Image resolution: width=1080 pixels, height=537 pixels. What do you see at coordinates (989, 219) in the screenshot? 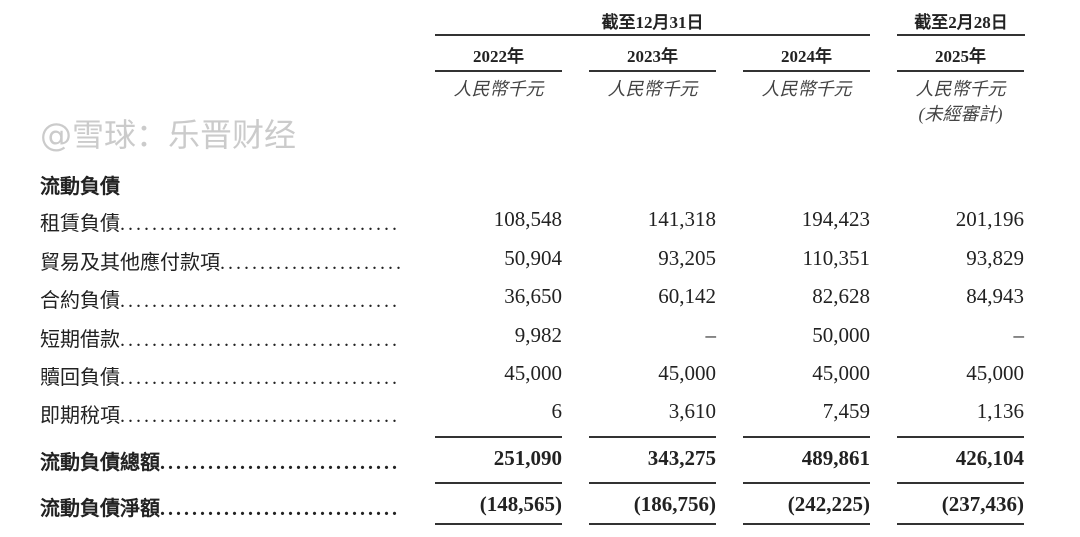
I see `cell-value: 201,196` at bounding box center [989, 219].